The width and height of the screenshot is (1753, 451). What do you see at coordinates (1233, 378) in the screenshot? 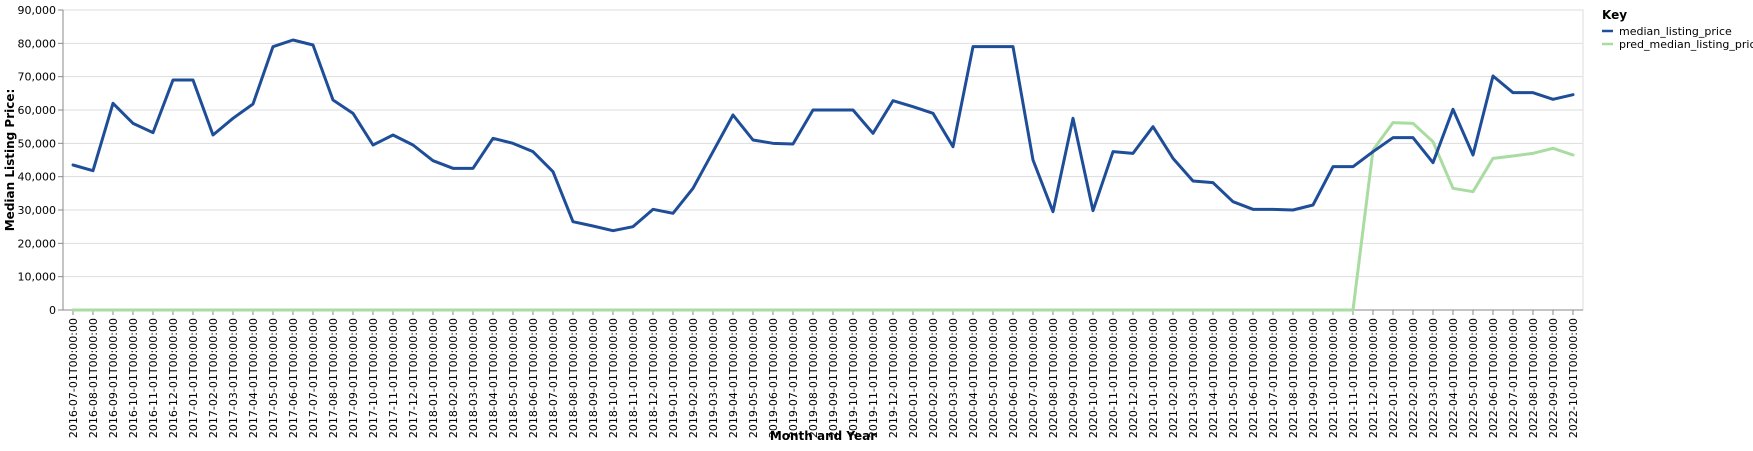
I see `x-tick-label: 2021-05-01T00:00:00` at bounding box center [1233, 378].